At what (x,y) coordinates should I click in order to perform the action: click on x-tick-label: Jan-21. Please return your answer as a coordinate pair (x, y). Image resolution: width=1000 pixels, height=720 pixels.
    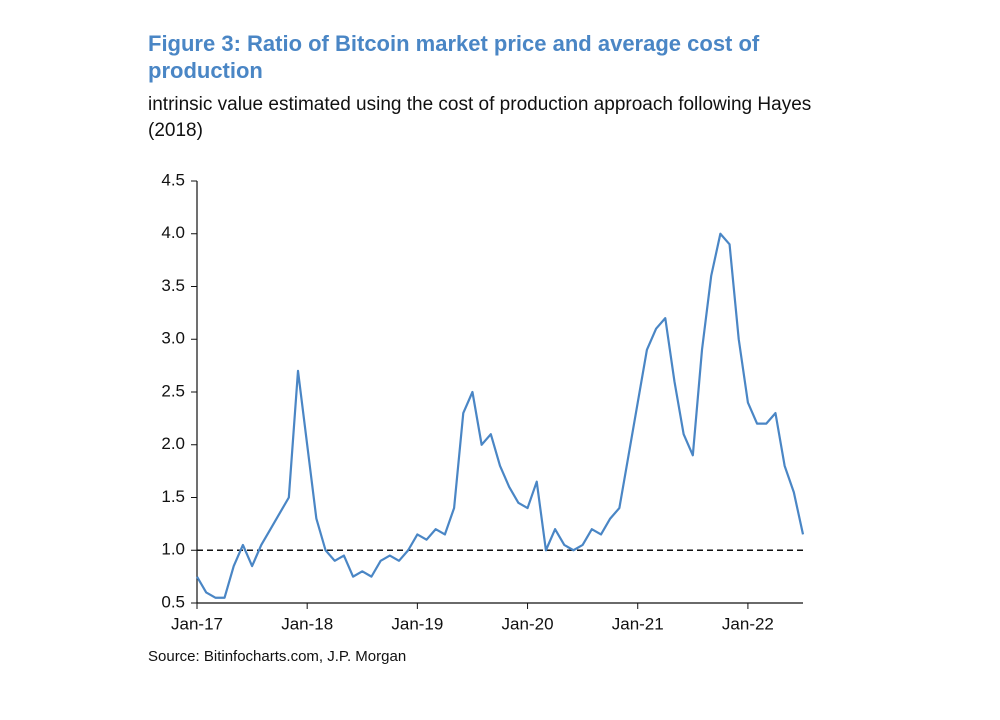
    Looking at the image, I should click on (638, 623).